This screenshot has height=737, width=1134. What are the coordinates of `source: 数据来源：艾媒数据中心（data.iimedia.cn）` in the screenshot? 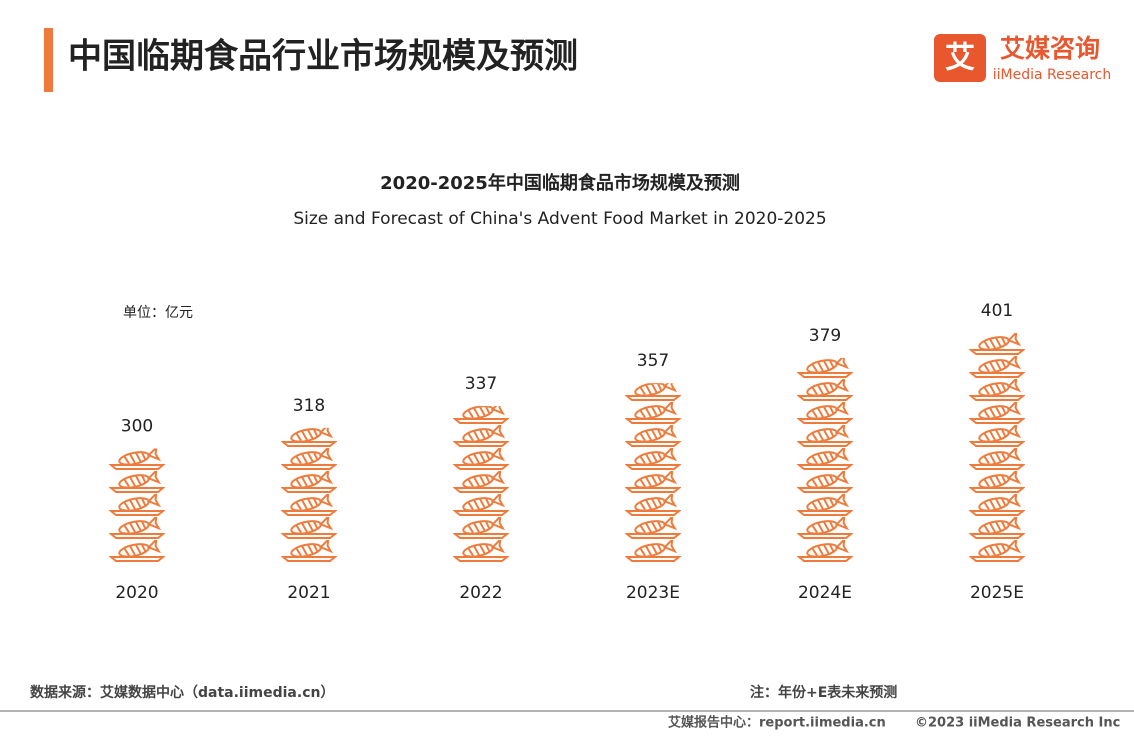 It's located at (182, 692).